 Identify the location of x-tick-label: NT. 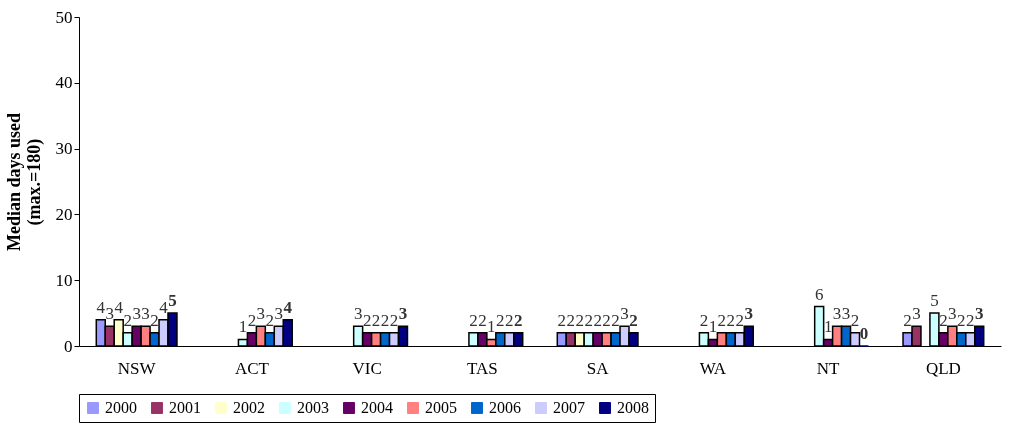
(828, 368).